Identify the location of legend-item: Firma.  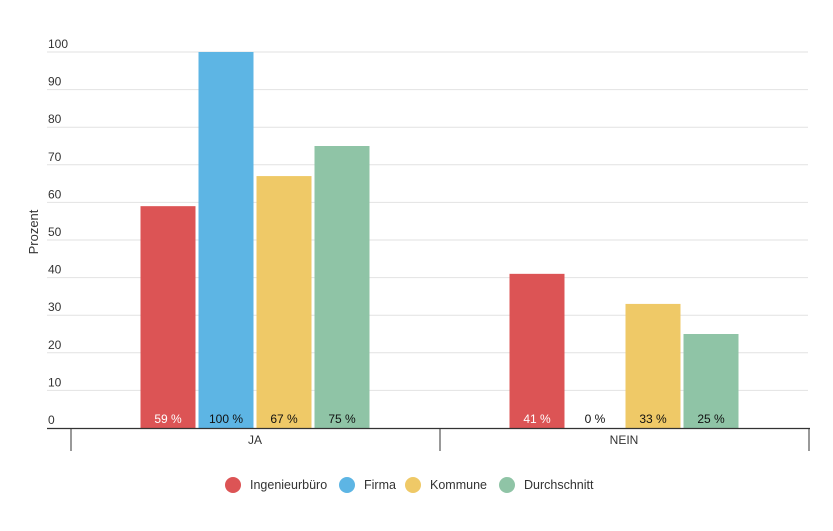
(367, 485).